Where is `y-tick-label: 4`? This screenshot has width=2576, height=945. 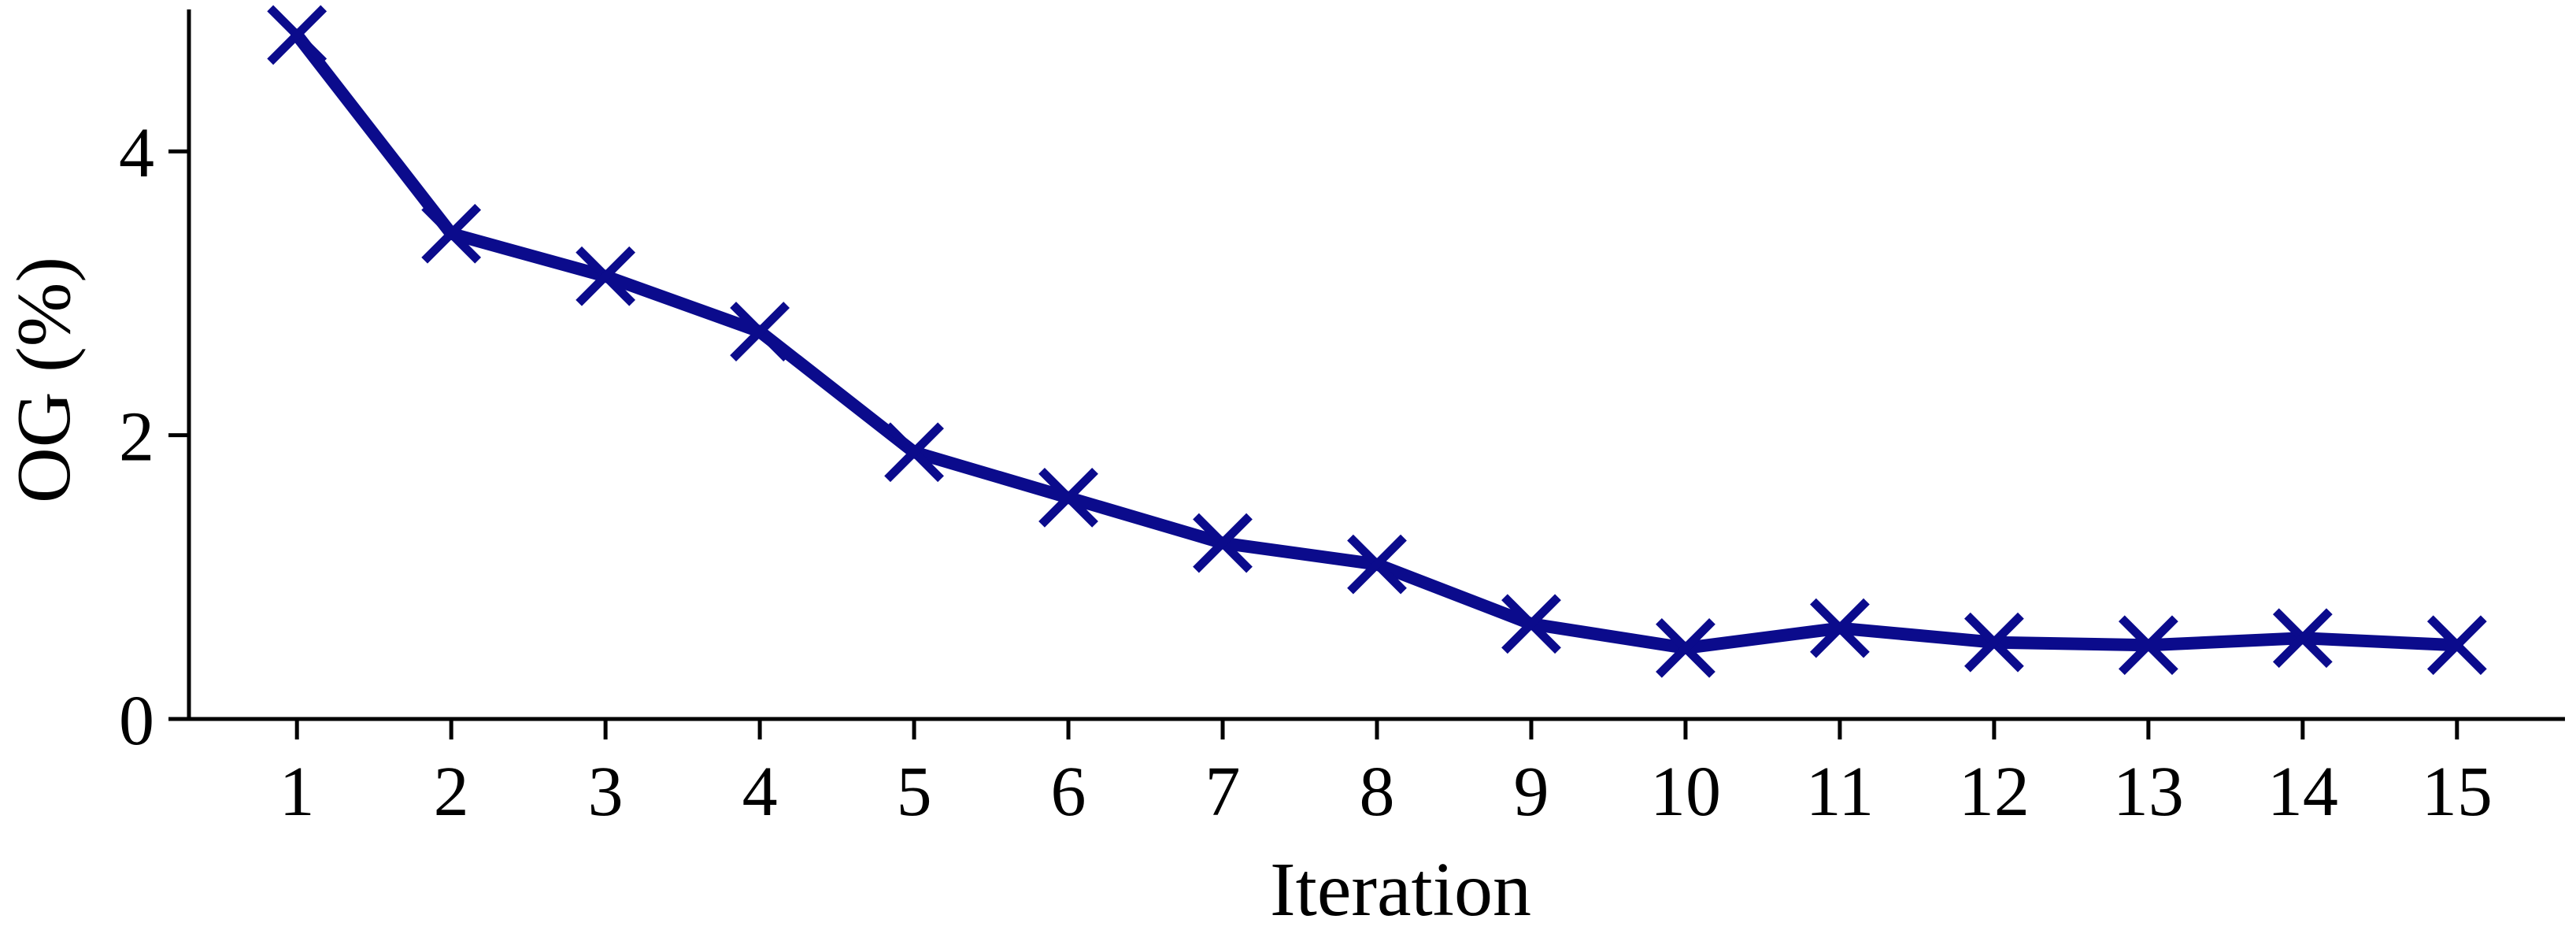
y-tick-label: 4 is located at coordinates (136, 153).